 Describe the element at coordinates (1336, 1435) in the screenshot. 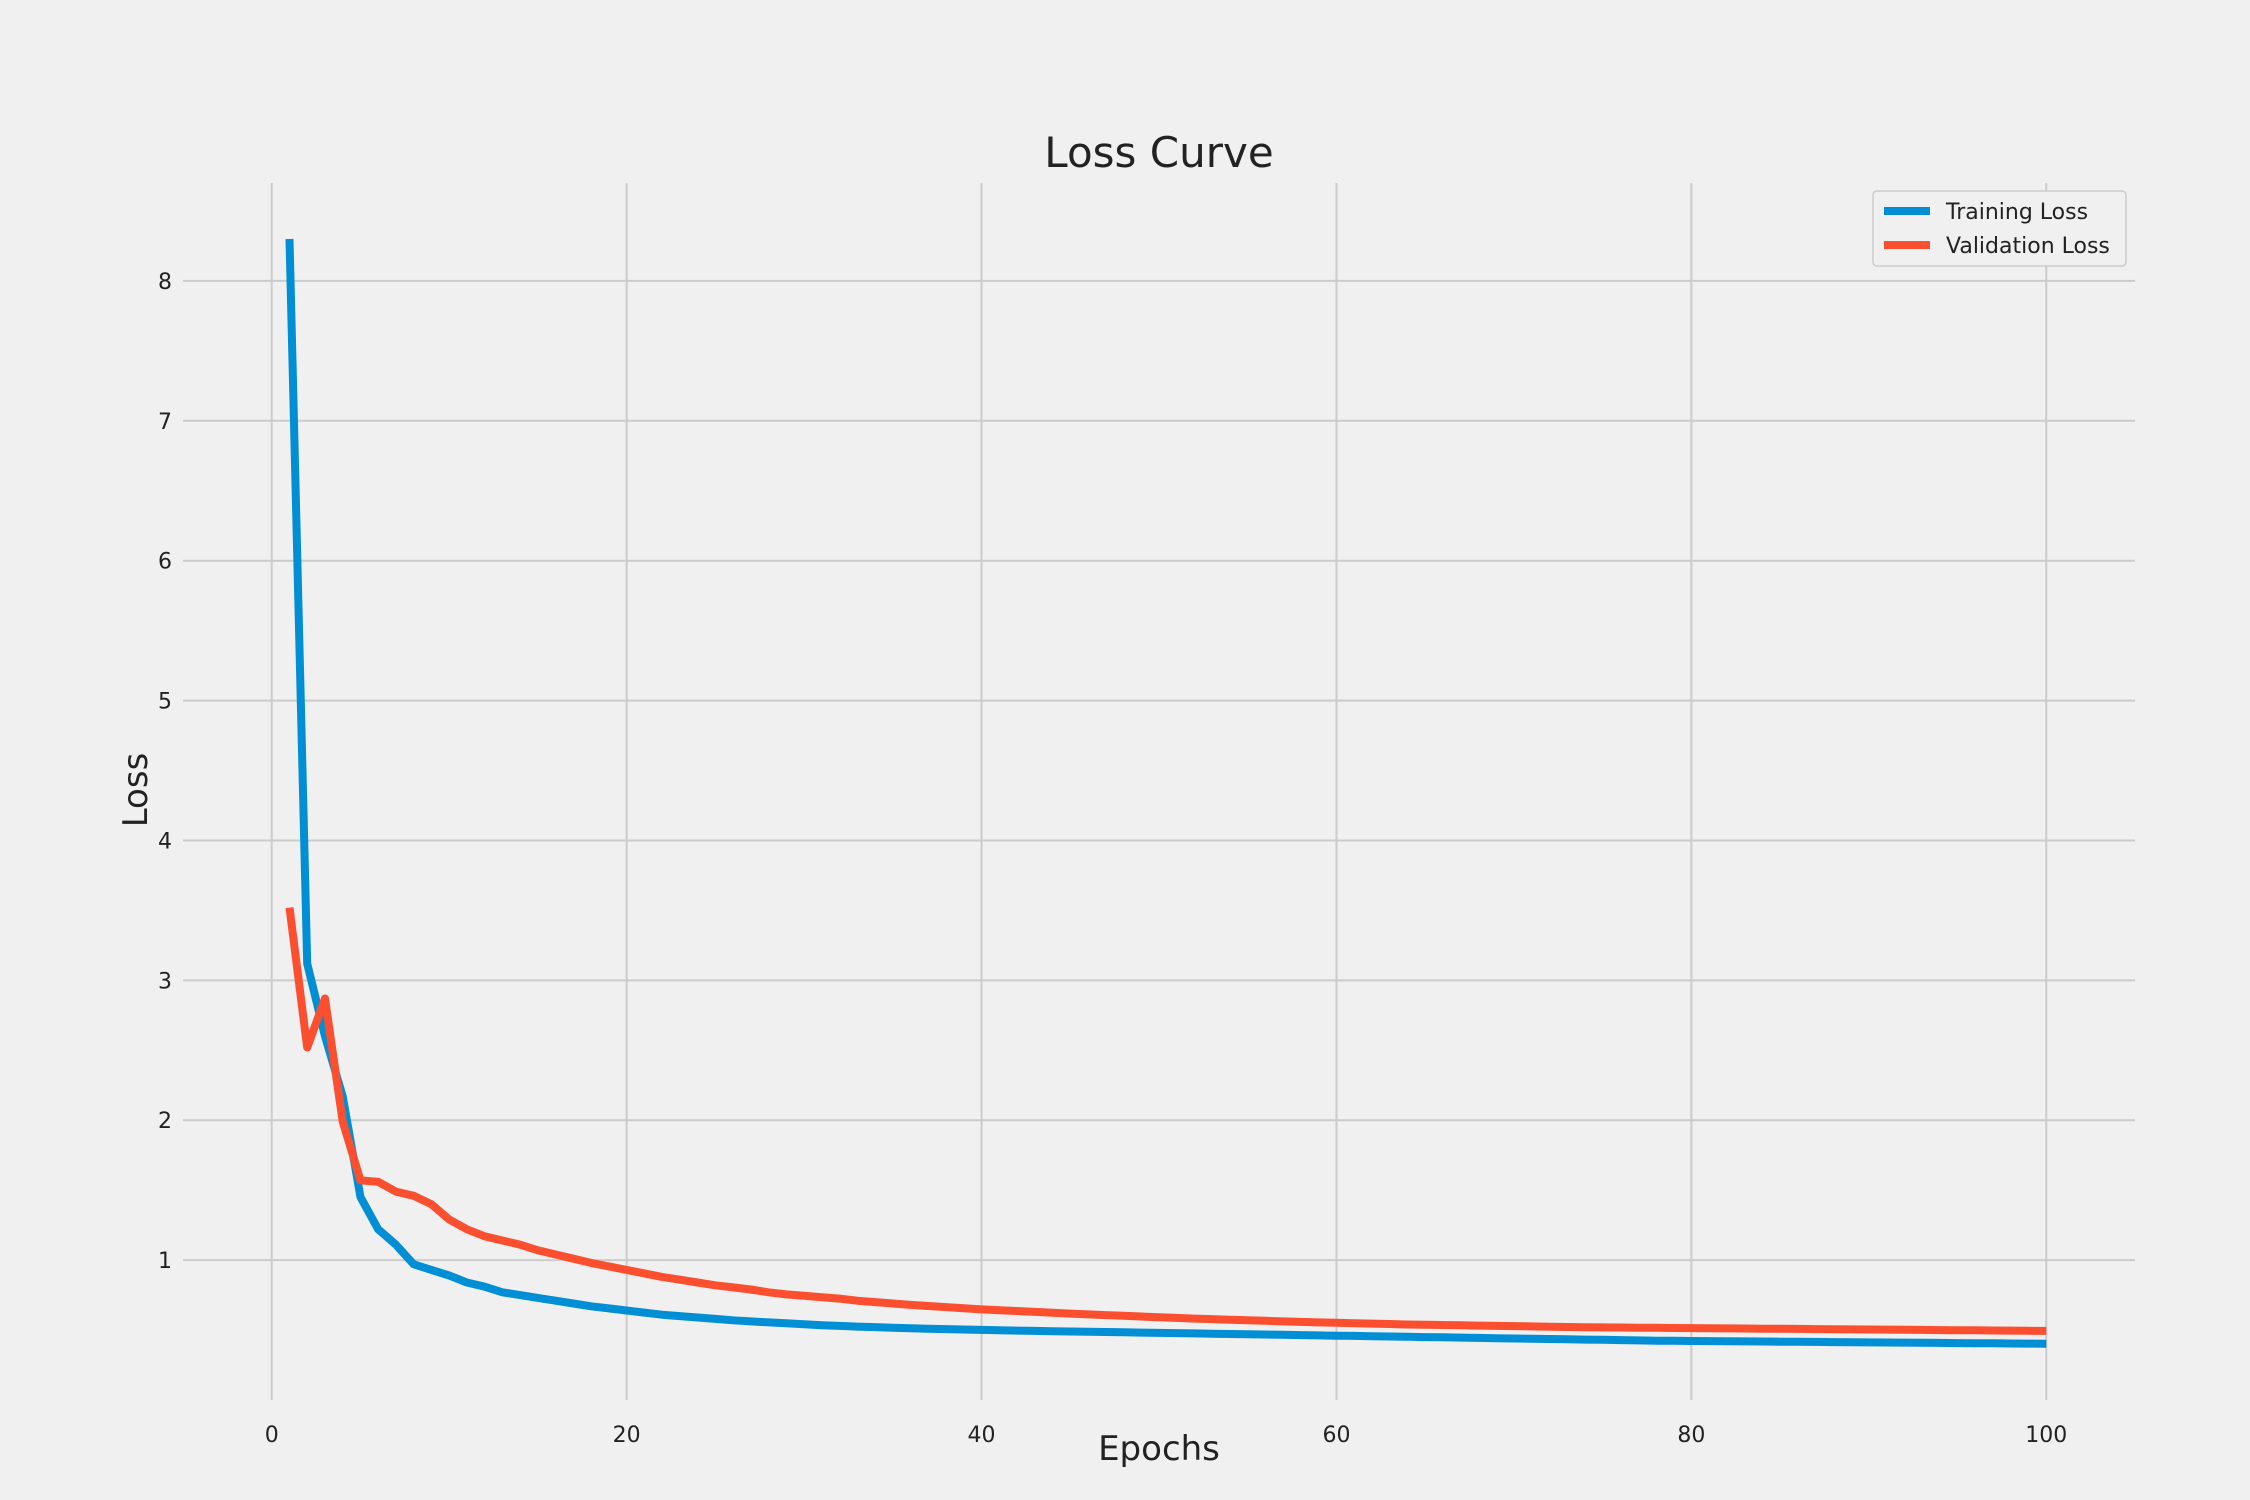

I see `x-tick-label: 60` at that location.